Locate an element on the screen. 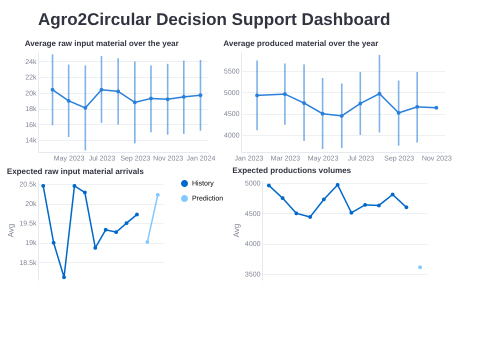 This screenshot has width=485, height=360. chart-title: Average raw input material over the year is located at coordinates (101, 43).